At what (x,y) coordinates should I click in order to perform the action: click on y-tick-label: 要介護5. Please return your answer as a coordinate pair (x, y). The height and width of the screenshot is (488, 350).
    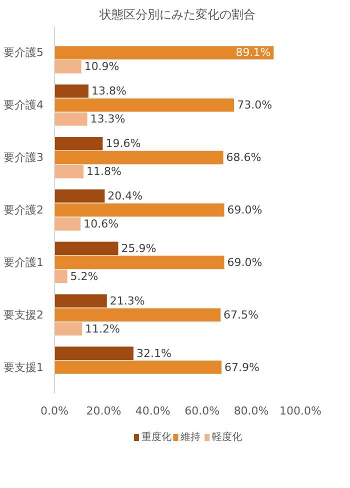
    Looking at the image, I should click on (24, 53).